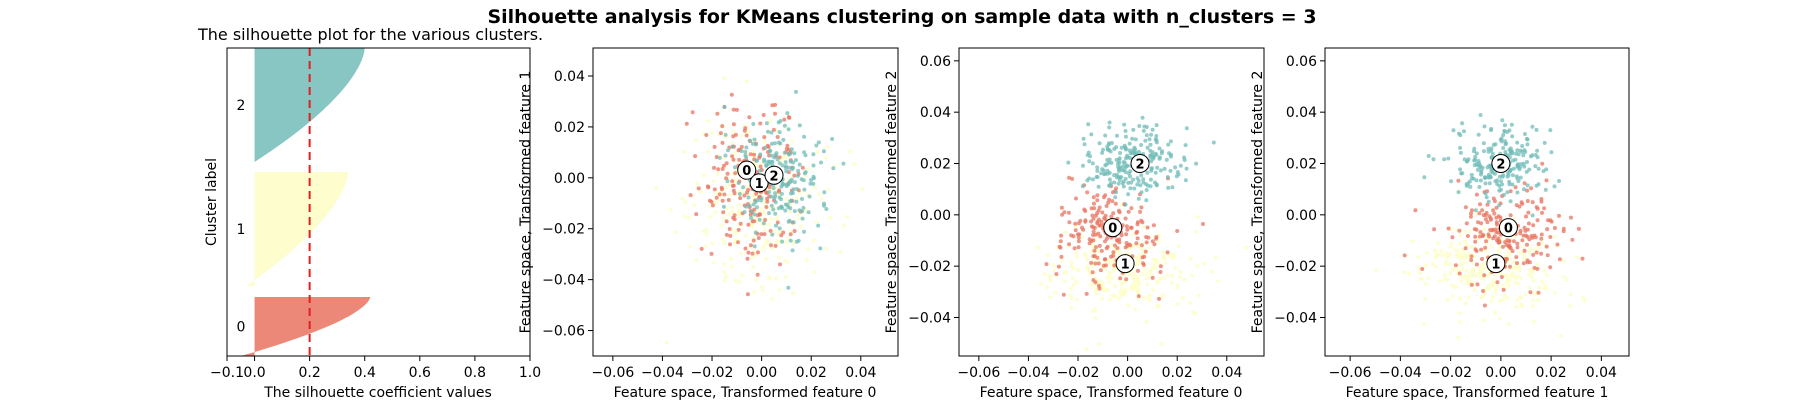  I want to click on y-tick-label: 0.02, so click(1301, 165).